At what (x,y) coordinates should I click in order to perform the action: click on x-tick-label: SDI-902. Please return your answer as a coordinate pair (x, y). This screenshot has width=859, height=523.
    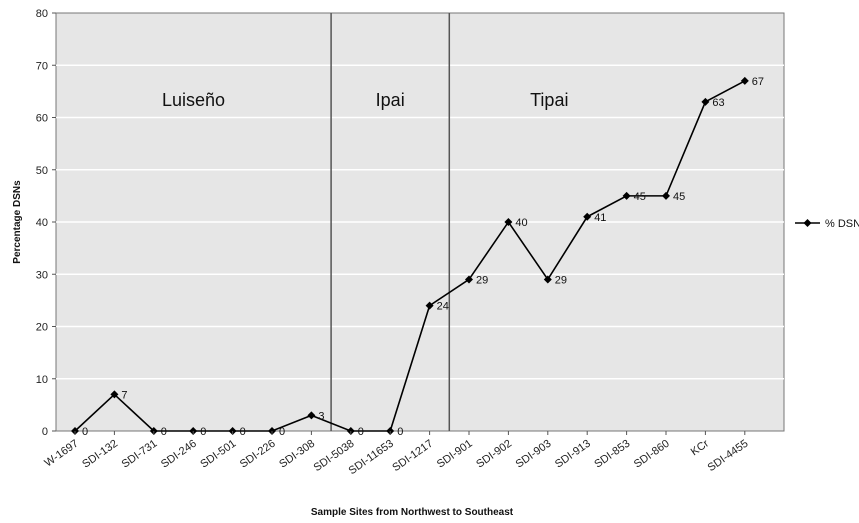
    Looking at the image, I should click on (494, 454).